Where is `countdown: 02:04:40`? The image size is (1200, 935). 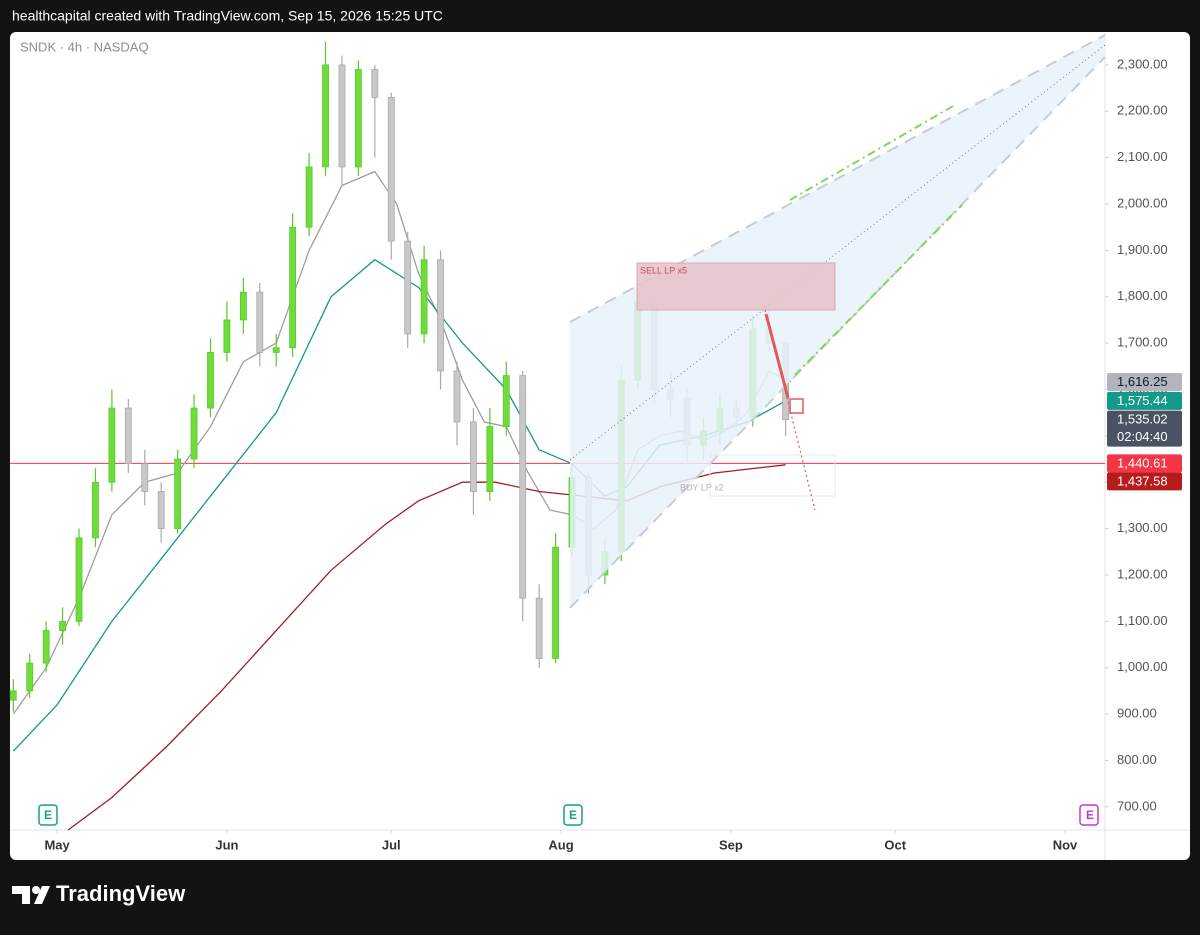
countdown: 02:04:40 is located at coordinates (1142, 436).